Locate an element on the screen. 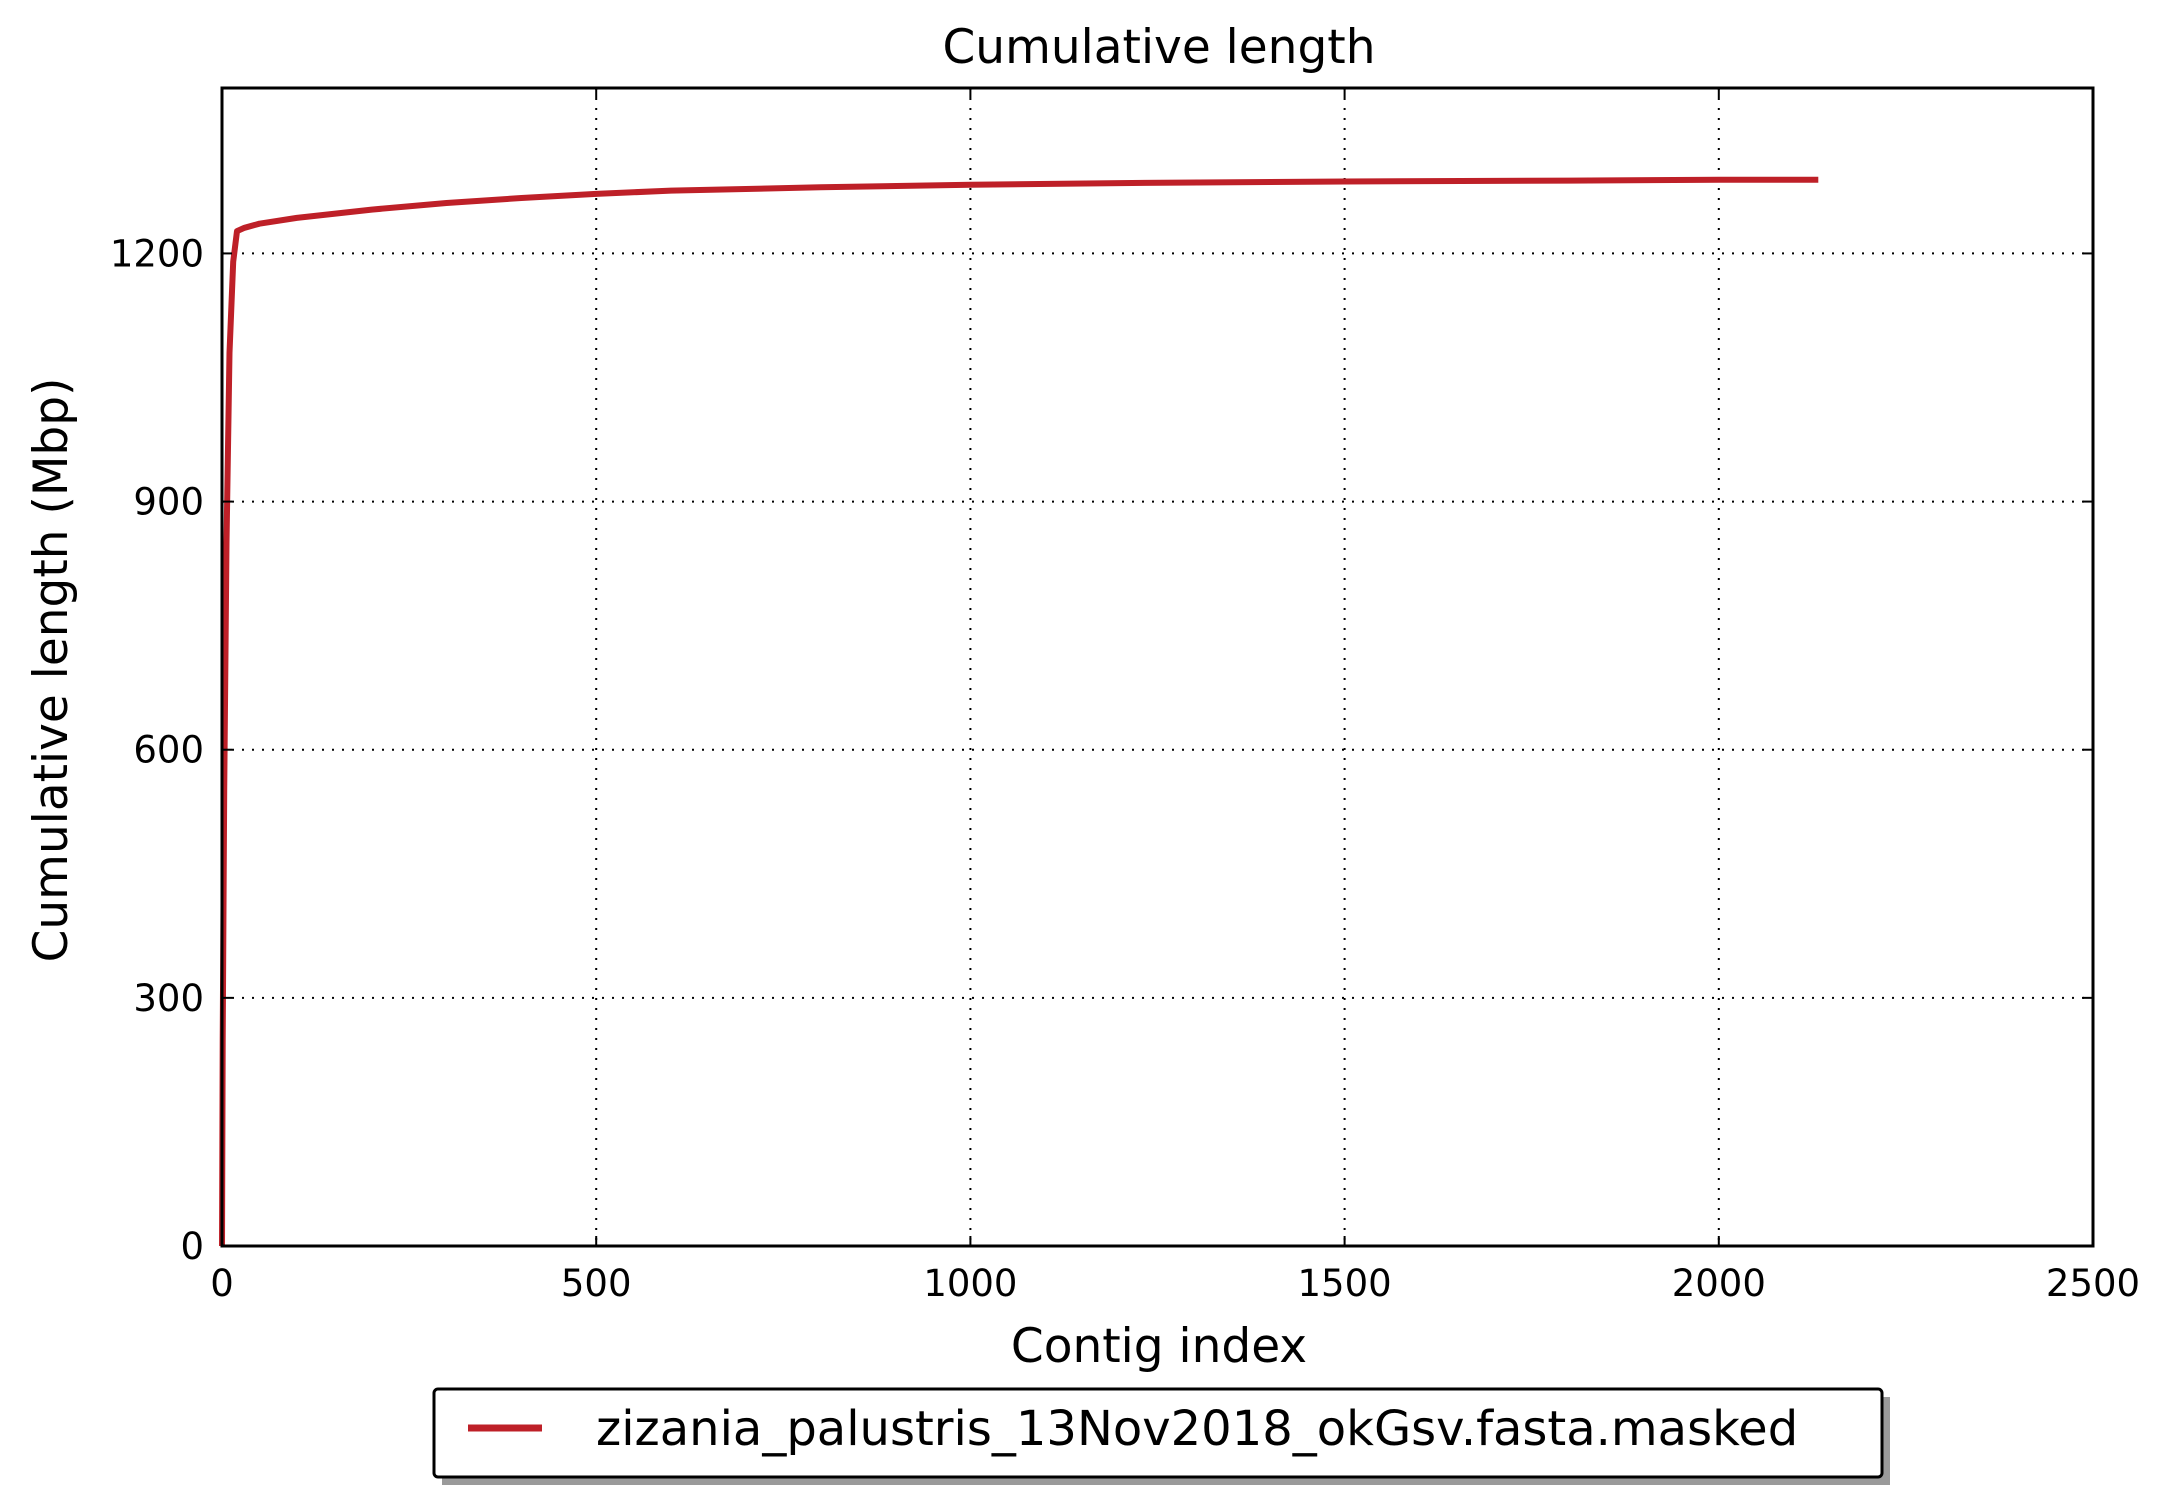 This screenshot has width=2164, height=1500. x-tick-label: 1500 is located at coordinates (1345, 1283).